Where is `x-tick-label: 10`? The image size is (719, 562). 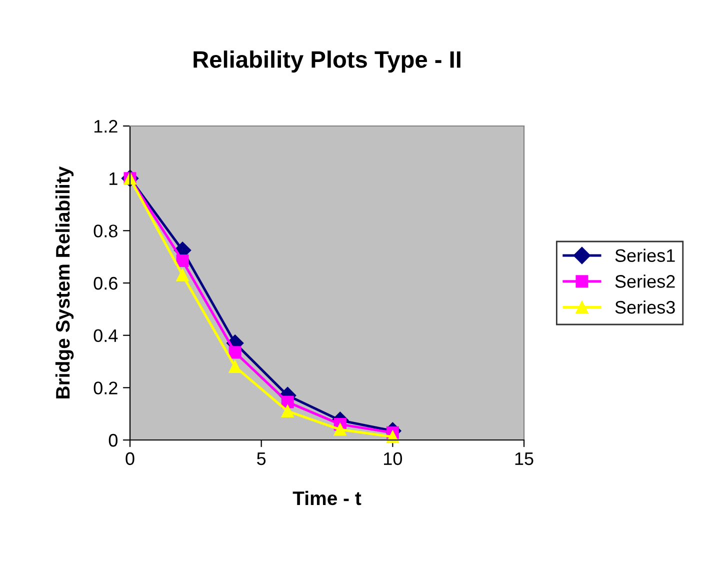 x-tick-label: 10 is located at coordinates (393, 459).